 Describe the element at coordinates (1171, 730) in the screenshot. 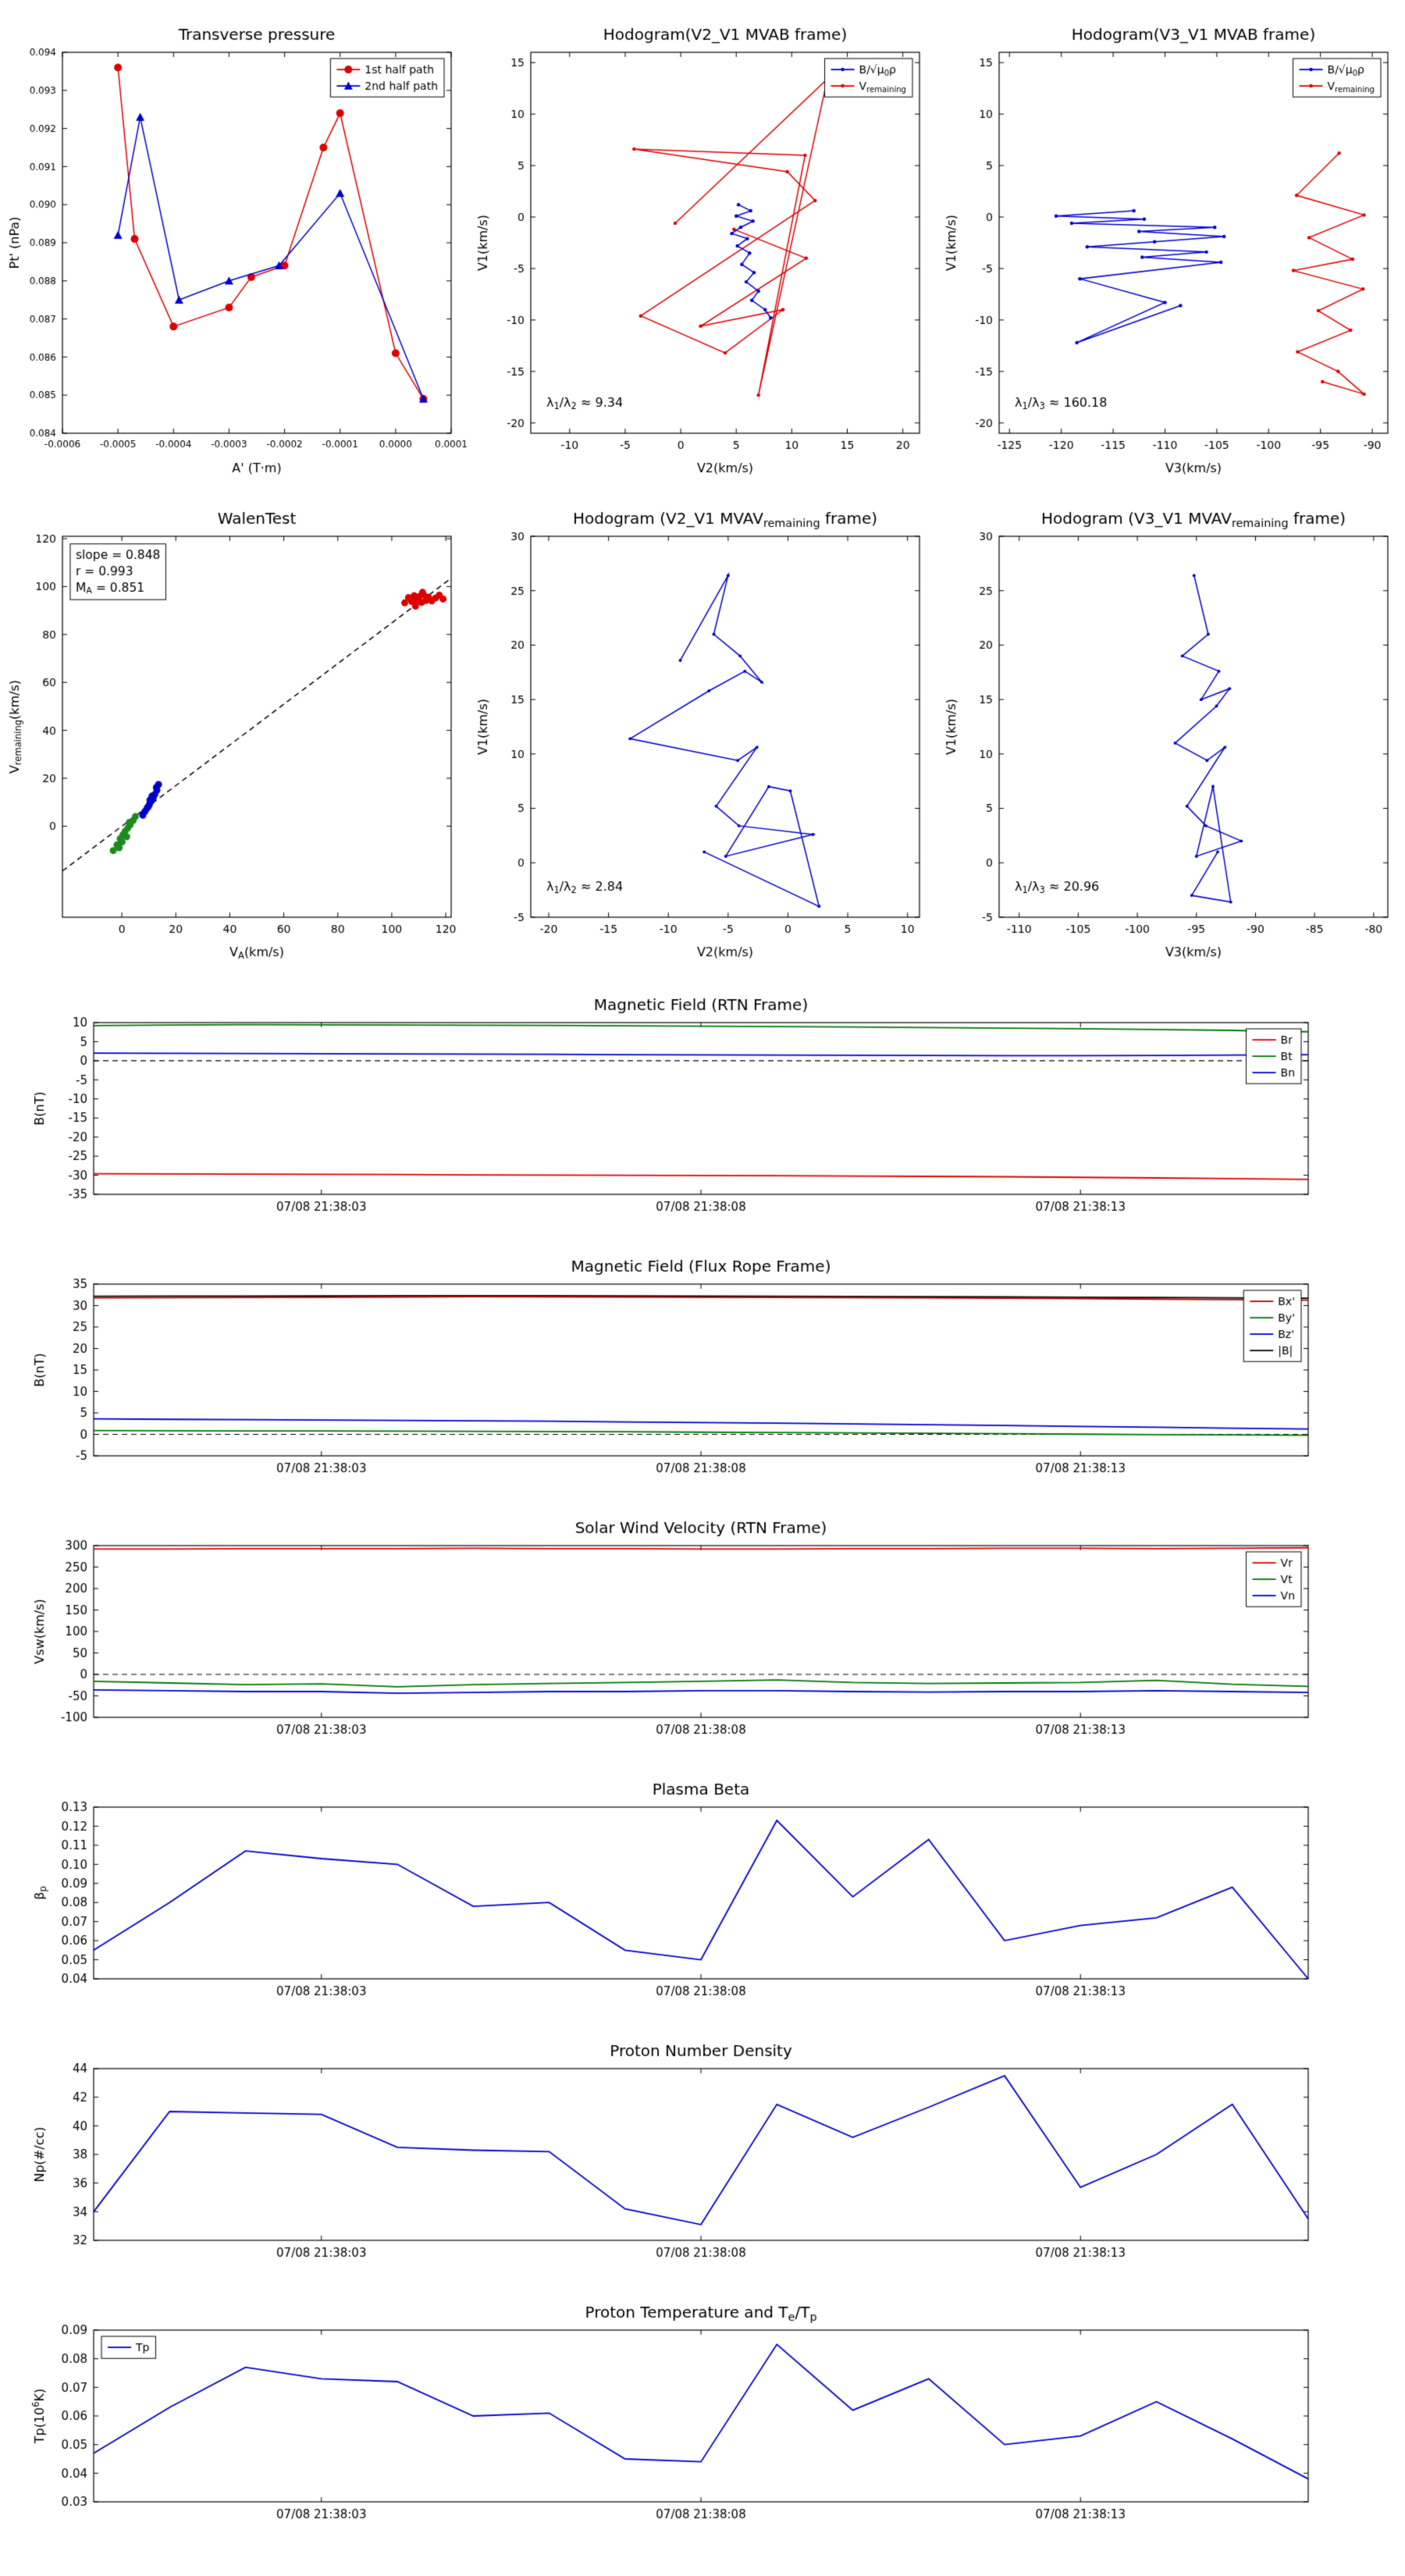

I see `hodogram-v3v1-mvav-chart` at that location.